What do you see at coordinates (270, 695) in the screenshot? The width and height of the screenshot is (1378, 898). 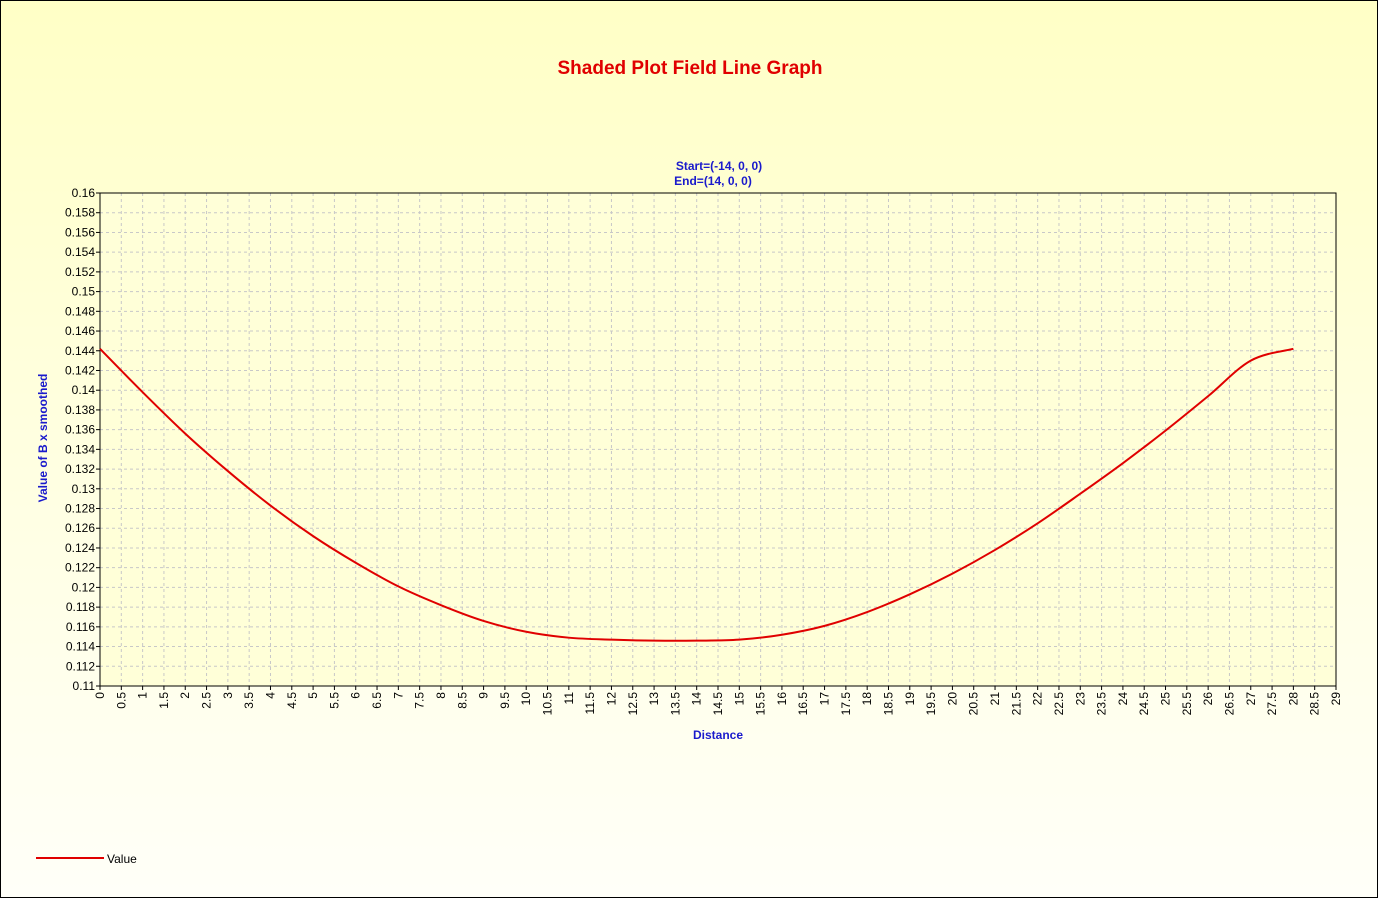 I see `x-tick-label: 4` at bounding box center [270, 695].